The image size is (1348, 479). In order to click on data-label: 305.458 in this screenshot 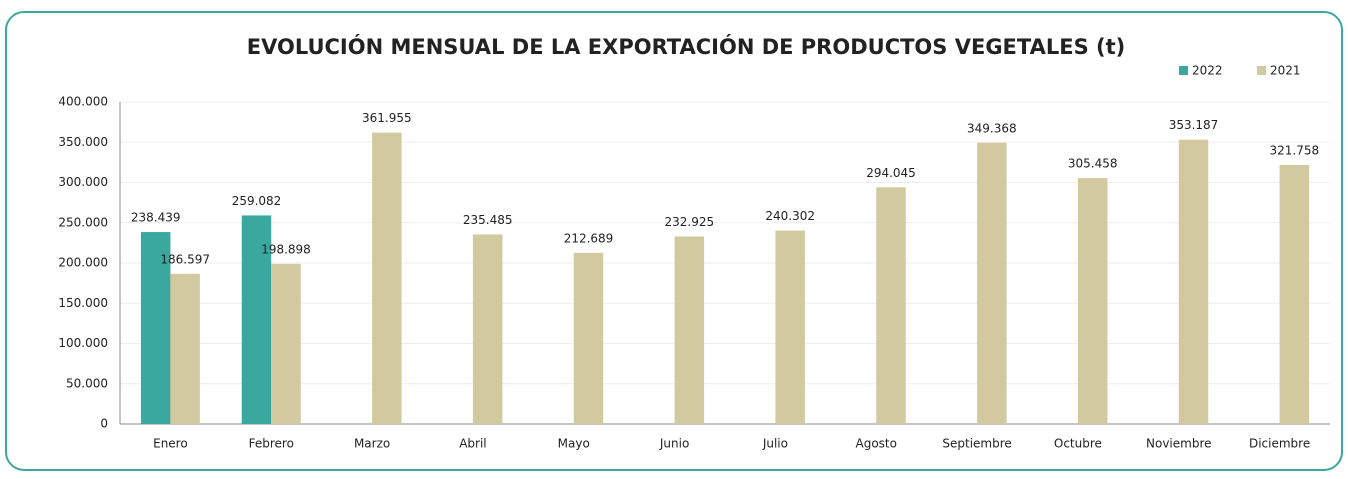, I will do `click(1093, 164)`.